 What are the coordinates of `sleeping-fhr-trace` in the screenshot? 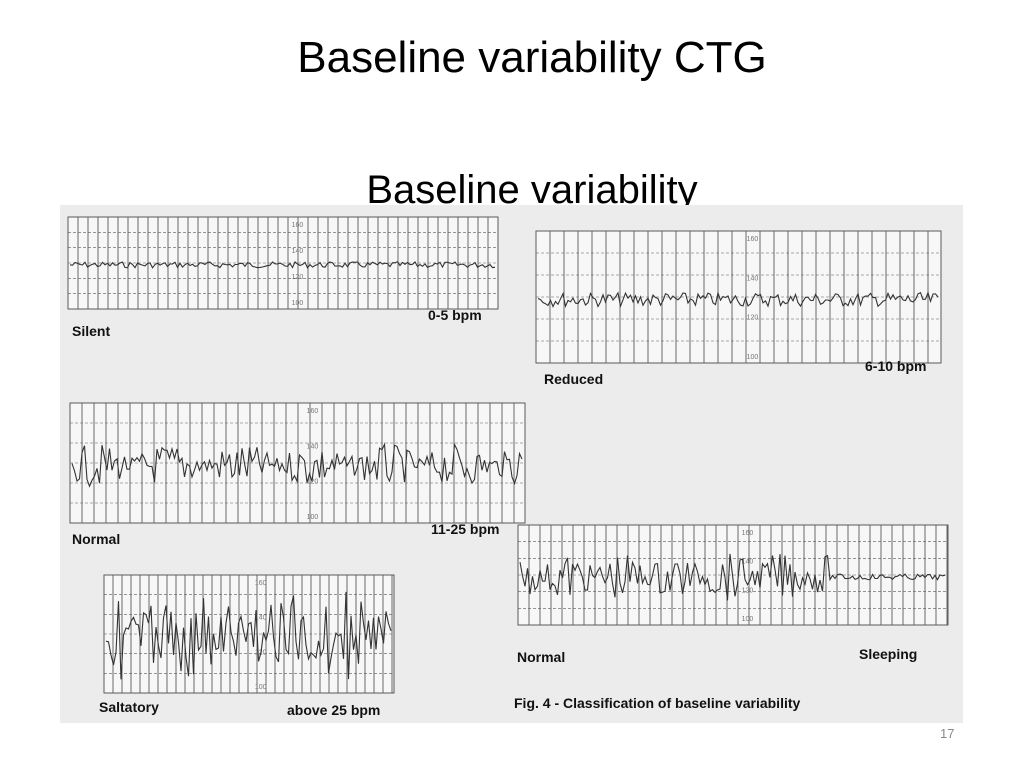 It's located at (732, 577).